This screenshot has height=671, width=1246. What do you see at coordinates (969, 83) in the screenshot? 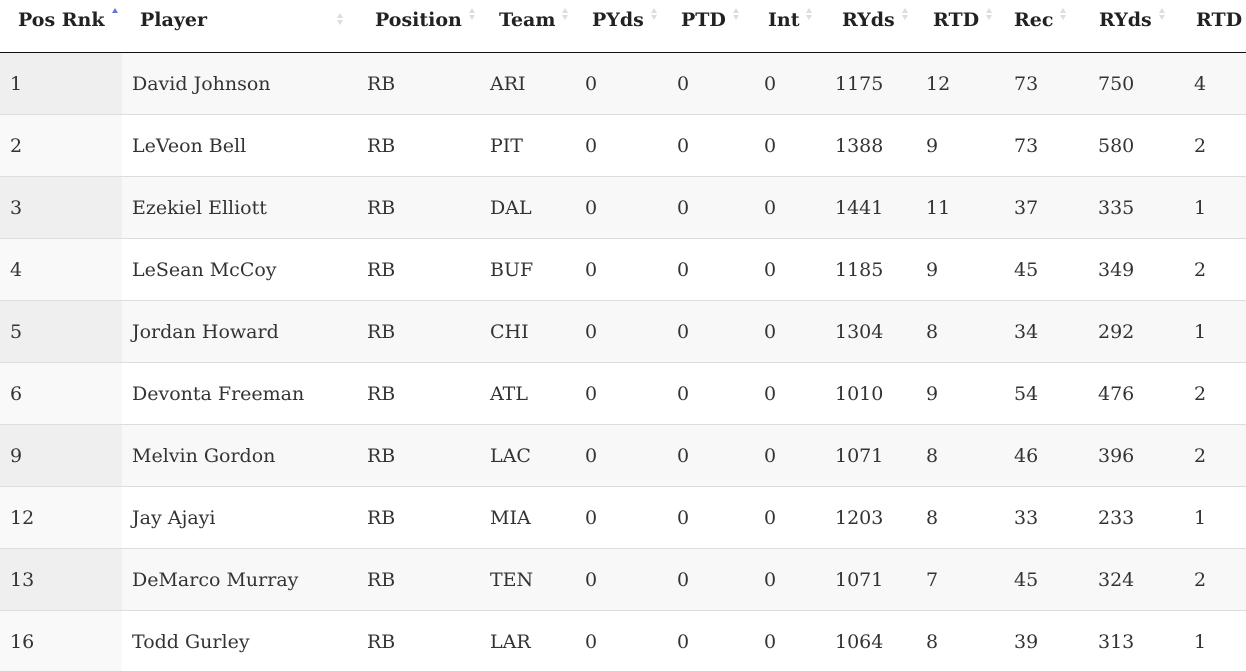
I see `rush-td-cell: 12` at bounding box center [969, 83].